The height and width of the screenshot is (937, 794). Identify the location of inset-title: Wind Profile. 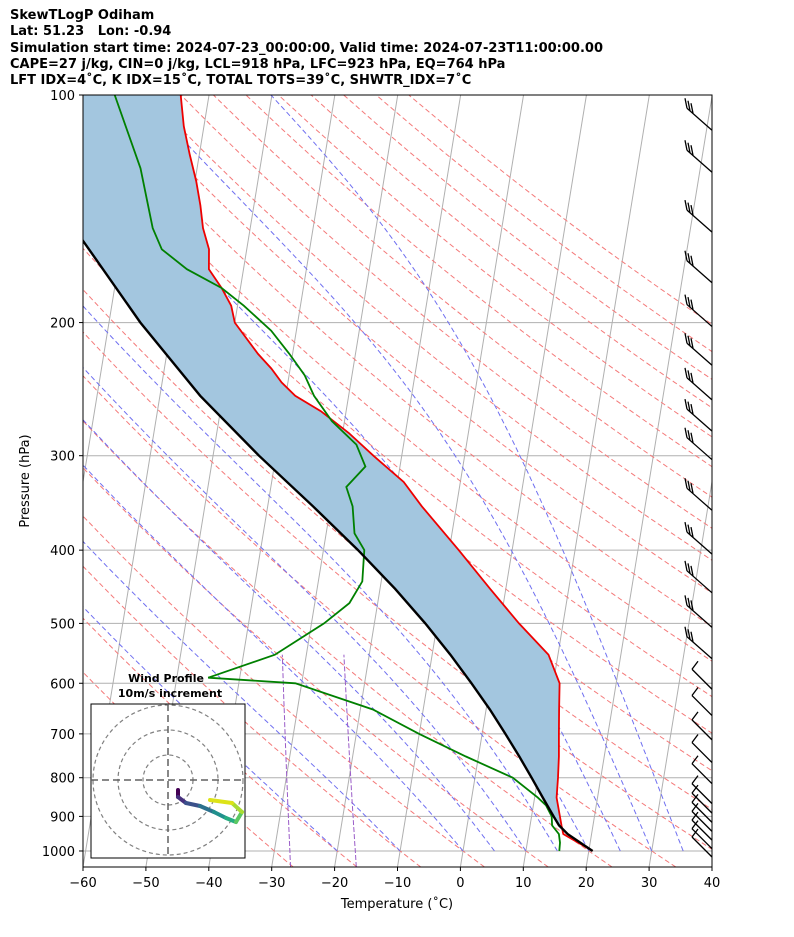
(166, 678).